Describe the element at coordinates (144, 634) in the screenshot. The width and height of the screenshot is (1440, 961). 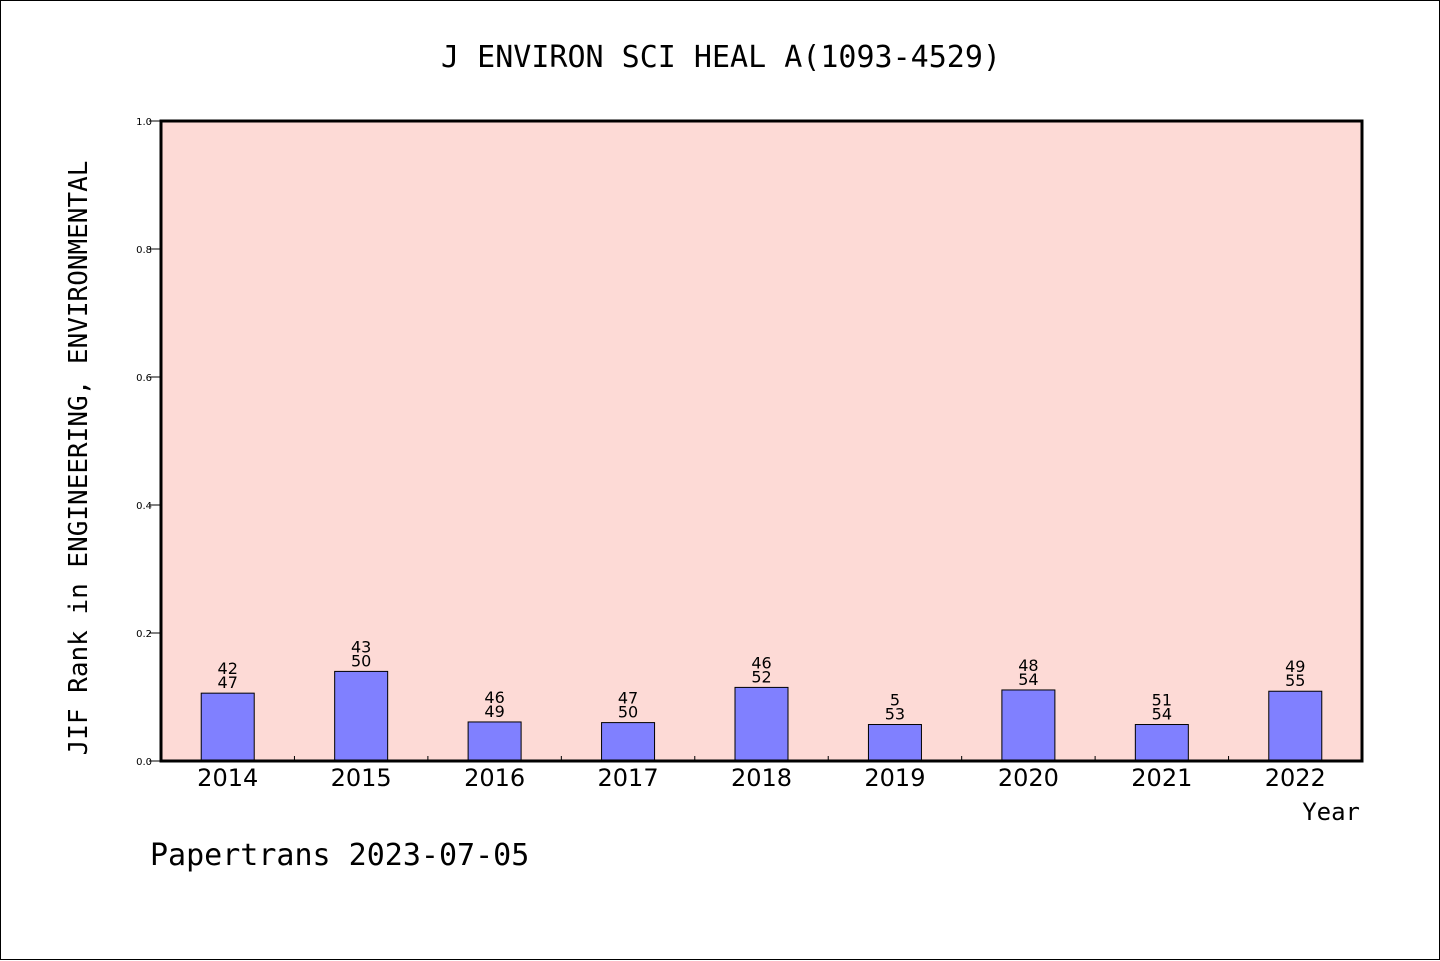
I see `y-tick-label-0.2: 0.2` at that location.